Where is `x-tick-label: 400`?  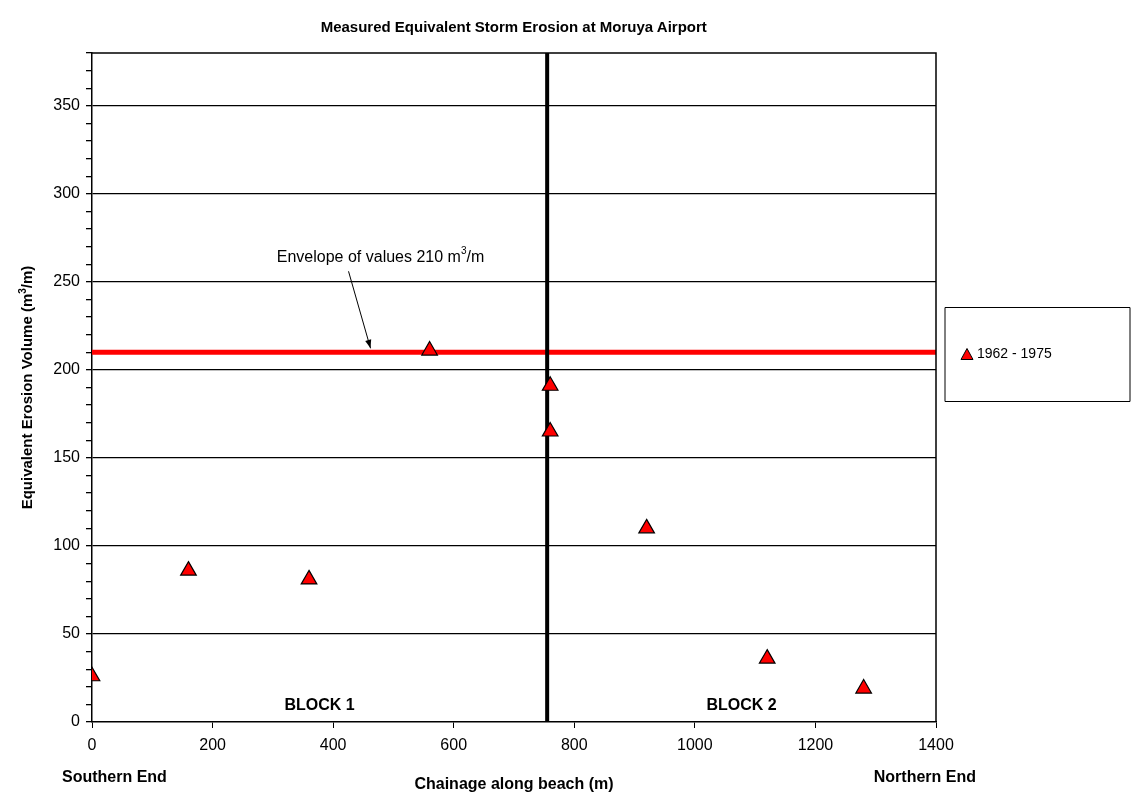
x-tick-label: 400 is located at coordinates (333, 745).